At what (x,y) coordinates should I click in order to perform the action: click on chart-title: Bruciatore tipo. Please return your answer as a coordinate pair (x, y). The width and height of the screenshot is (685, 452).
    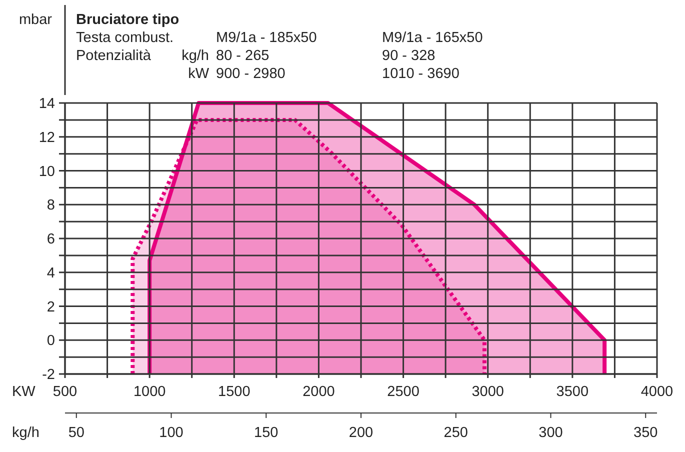
    Looking at the image, I should click on (128, 20).